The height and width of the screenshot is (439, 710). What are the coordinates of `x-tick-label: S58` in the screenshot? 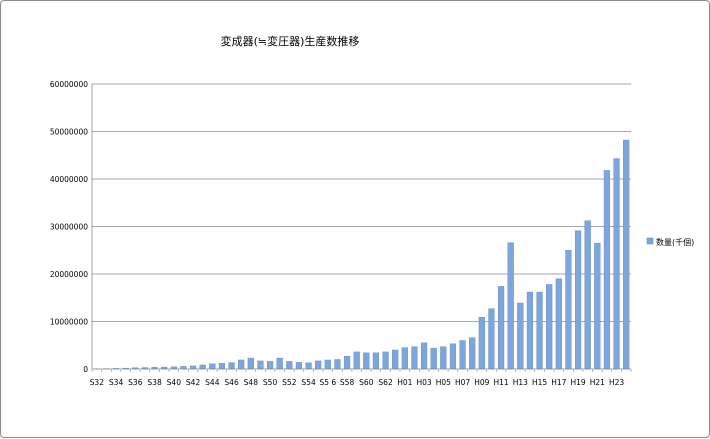 It's located at (347, 382).